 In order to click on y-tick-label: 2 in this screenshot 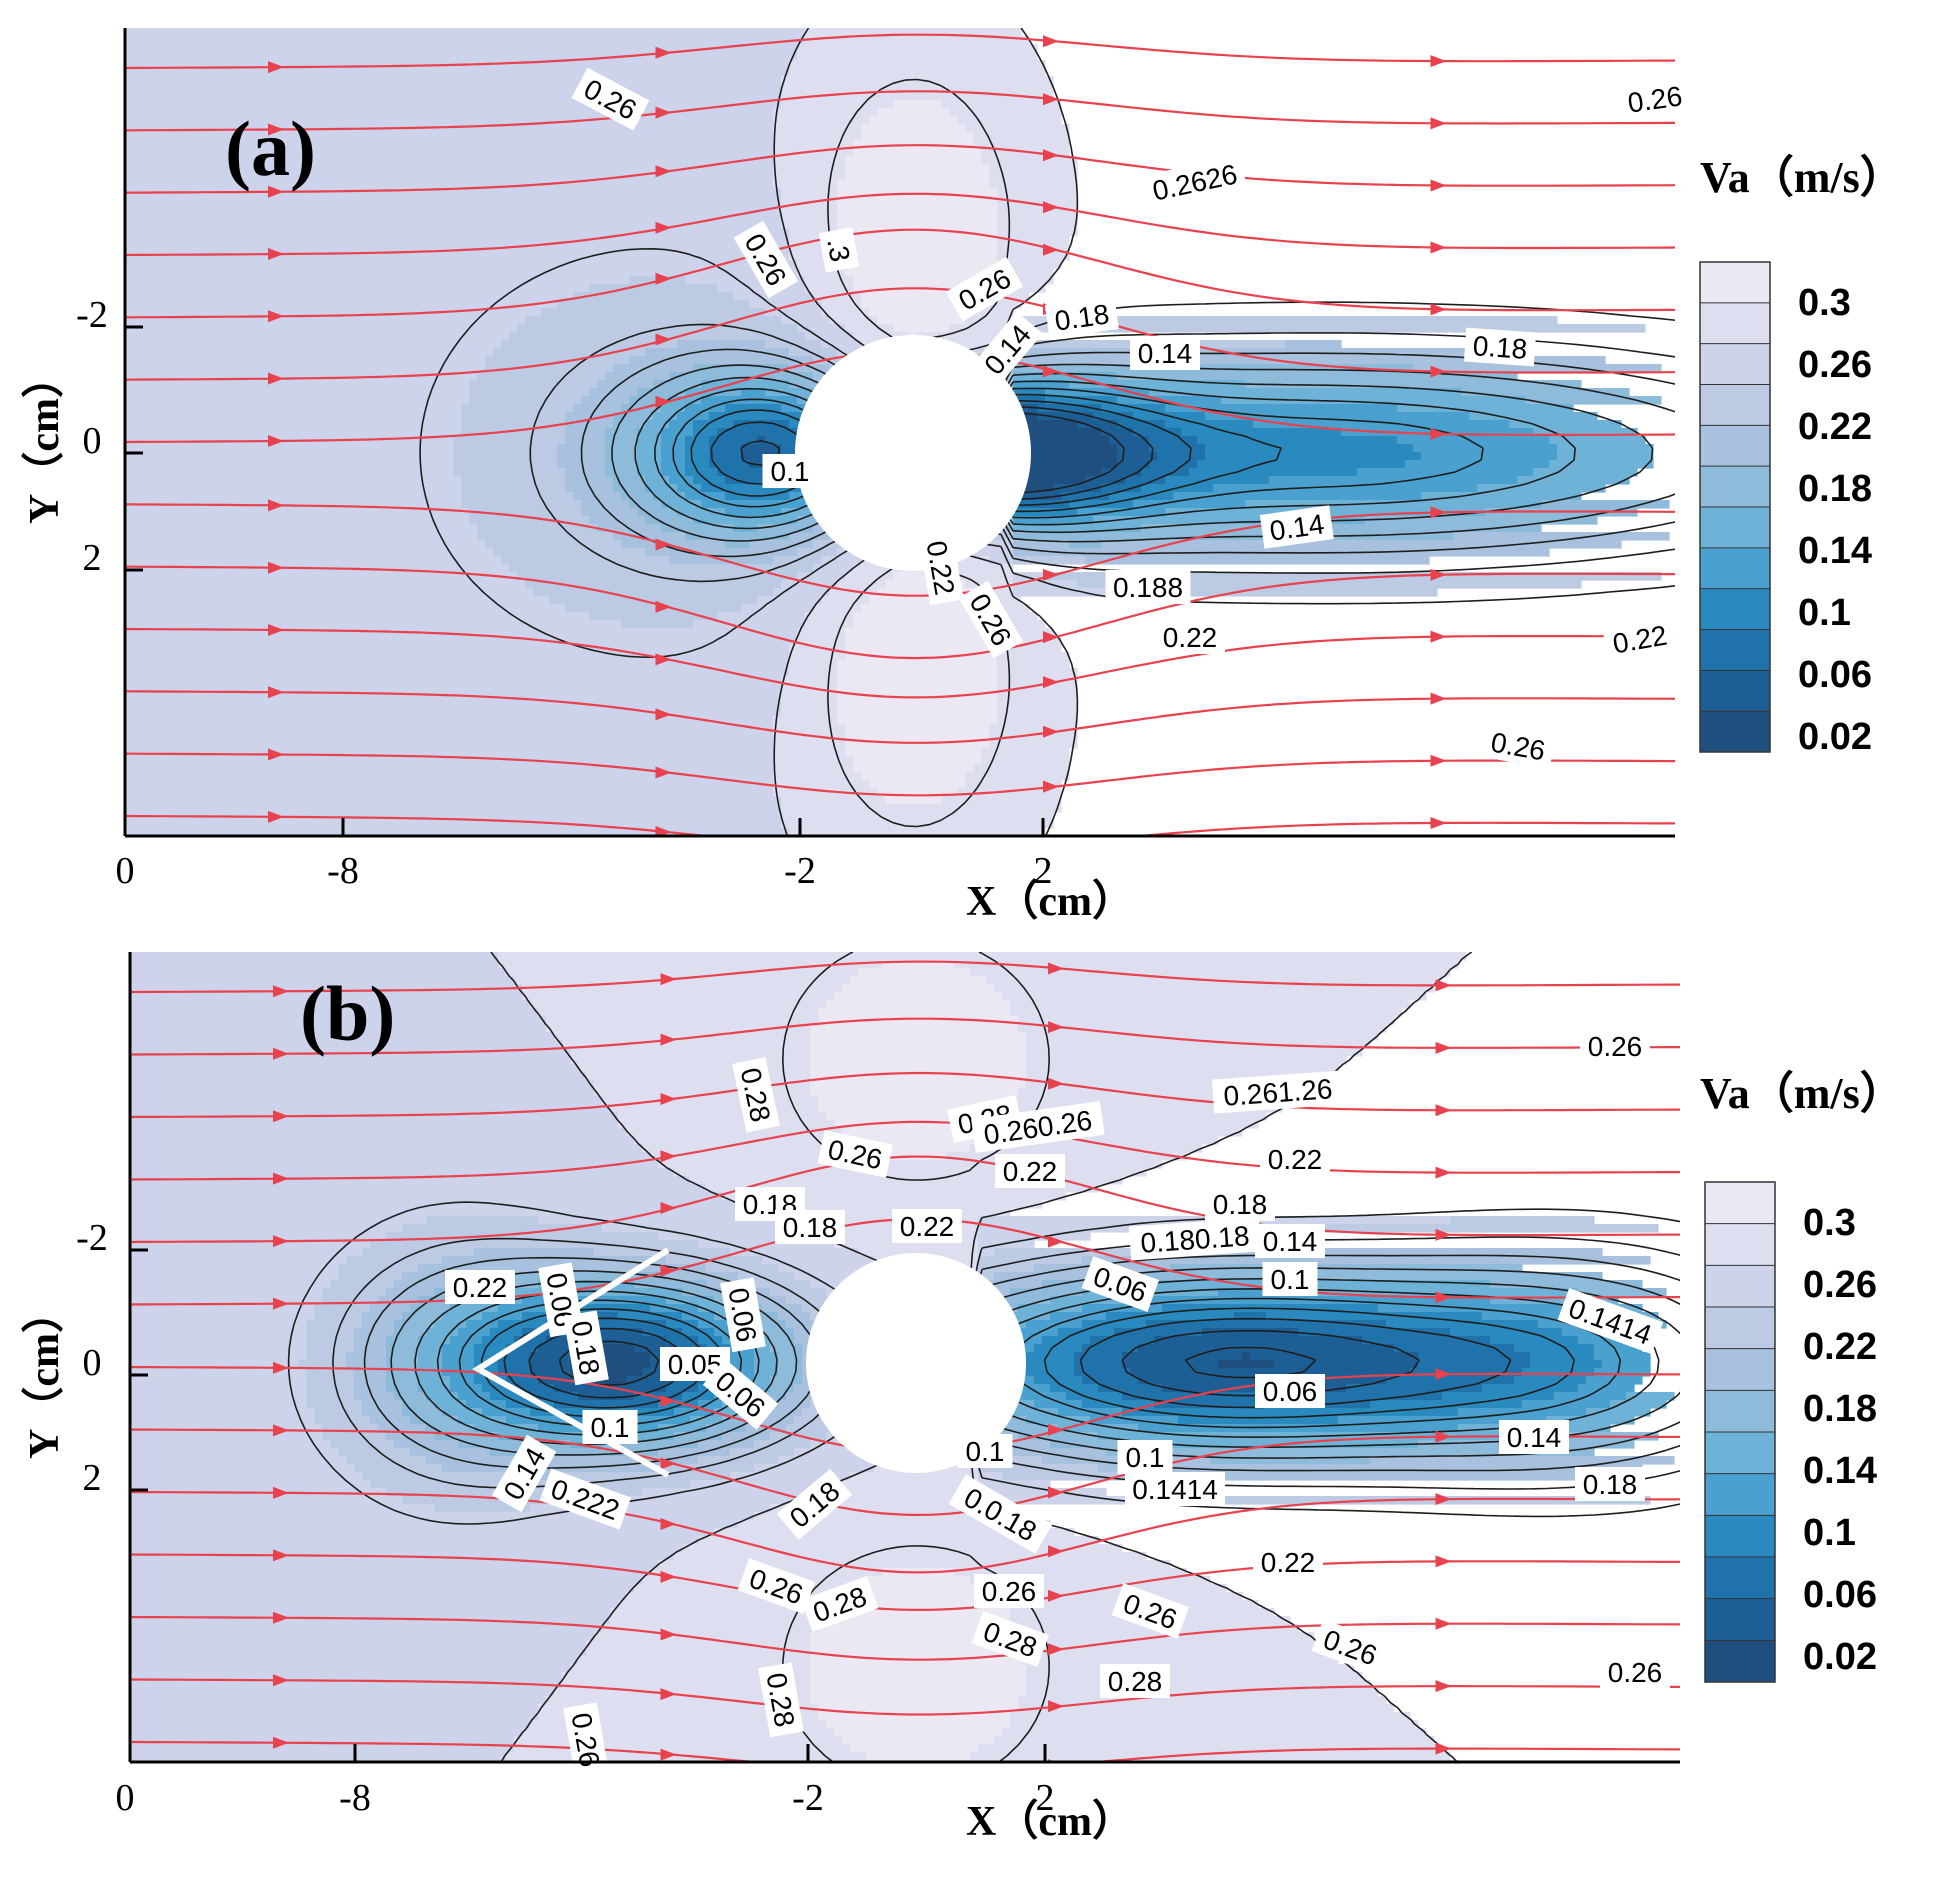, I will do `click(92, 558)`.